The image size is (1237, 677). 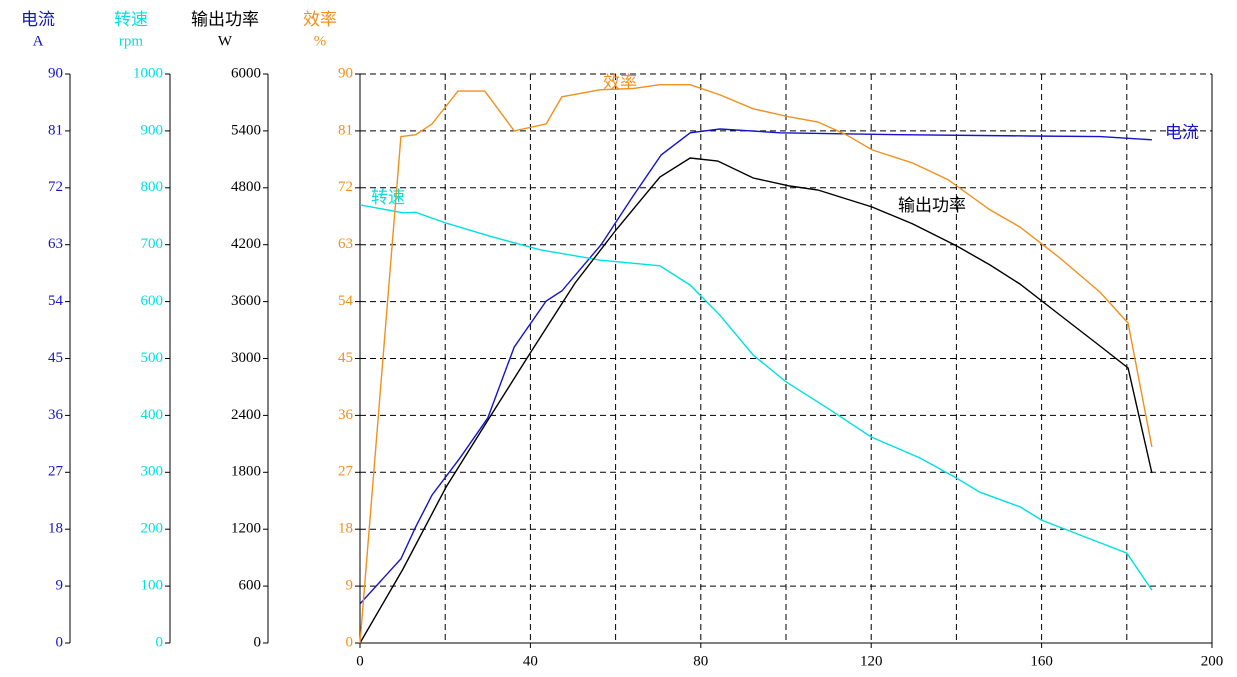 I want to click on y-tick-label: 100, so click(x=152, y=586).